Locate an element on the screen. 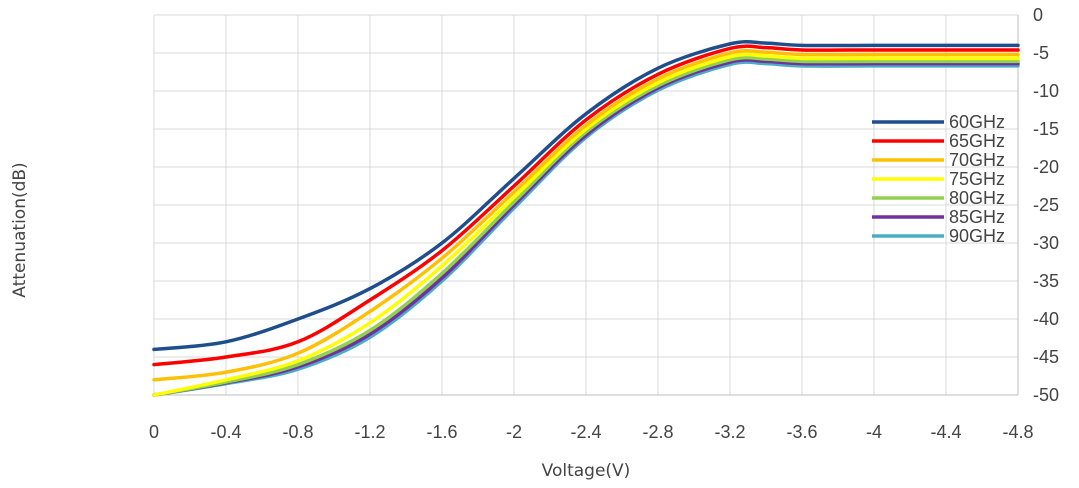 The height and width of the screenshot is (488, 1079). y-tick-labels: 0 -5 -10 -15 -20 -25 -30 -35 -40 -45 -50 is located at coordinates (1046, 205).